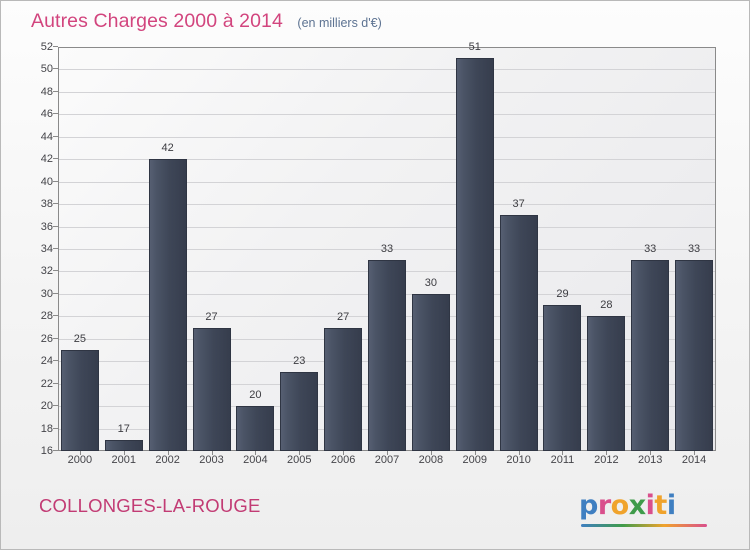 The width and height of the screenshot is (750, 550). What do you see at coordinates (46, 159) in the screenshot?
I see `y-axis-tick-label: 42` at bounding box center [46, 159].